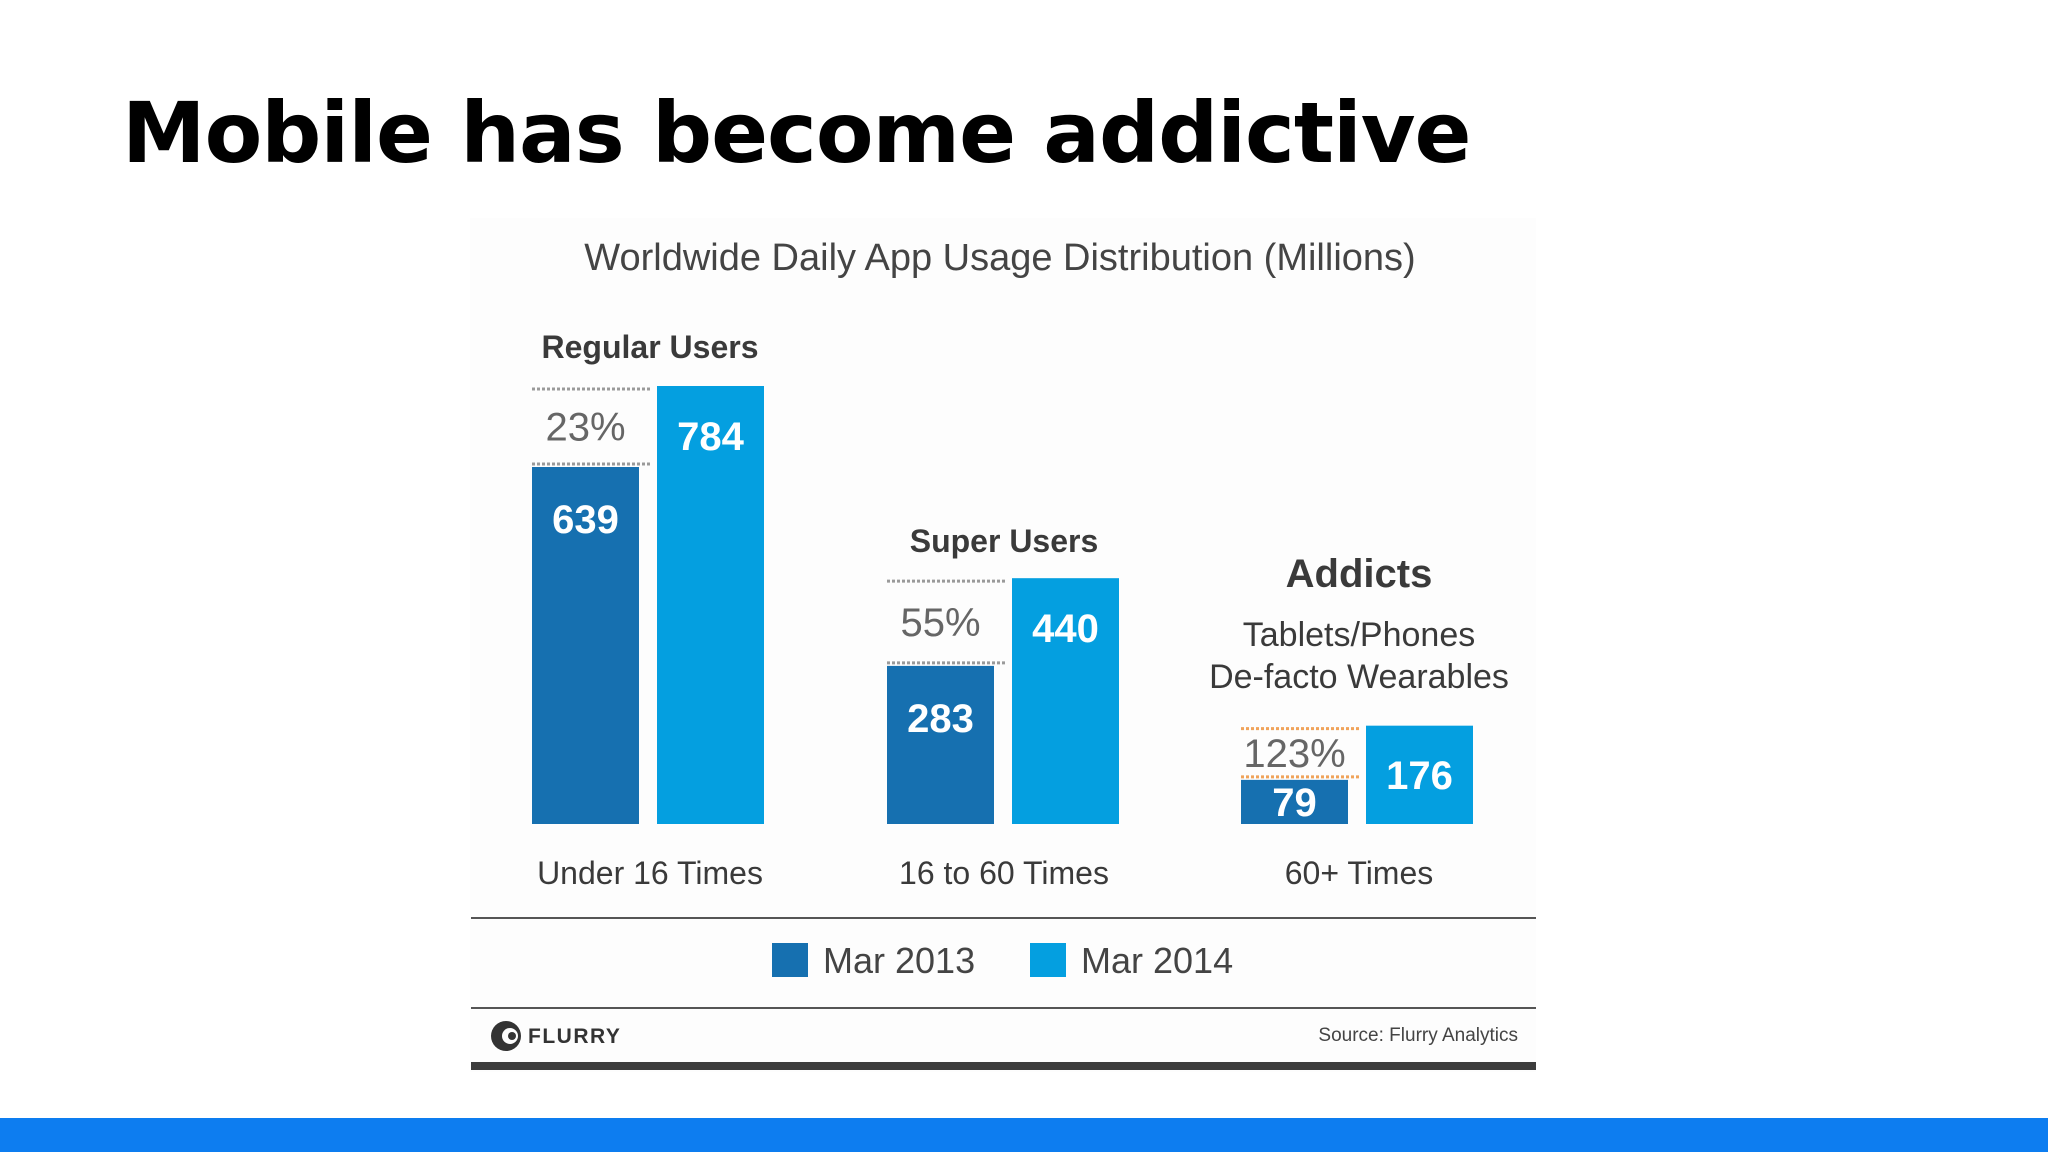 The height and width of the screenshot is (1152, 2048). Describe the element at coordinates (585, 428) in the screenshot. I see `growth-label-under-16-times: 23%` at that location.